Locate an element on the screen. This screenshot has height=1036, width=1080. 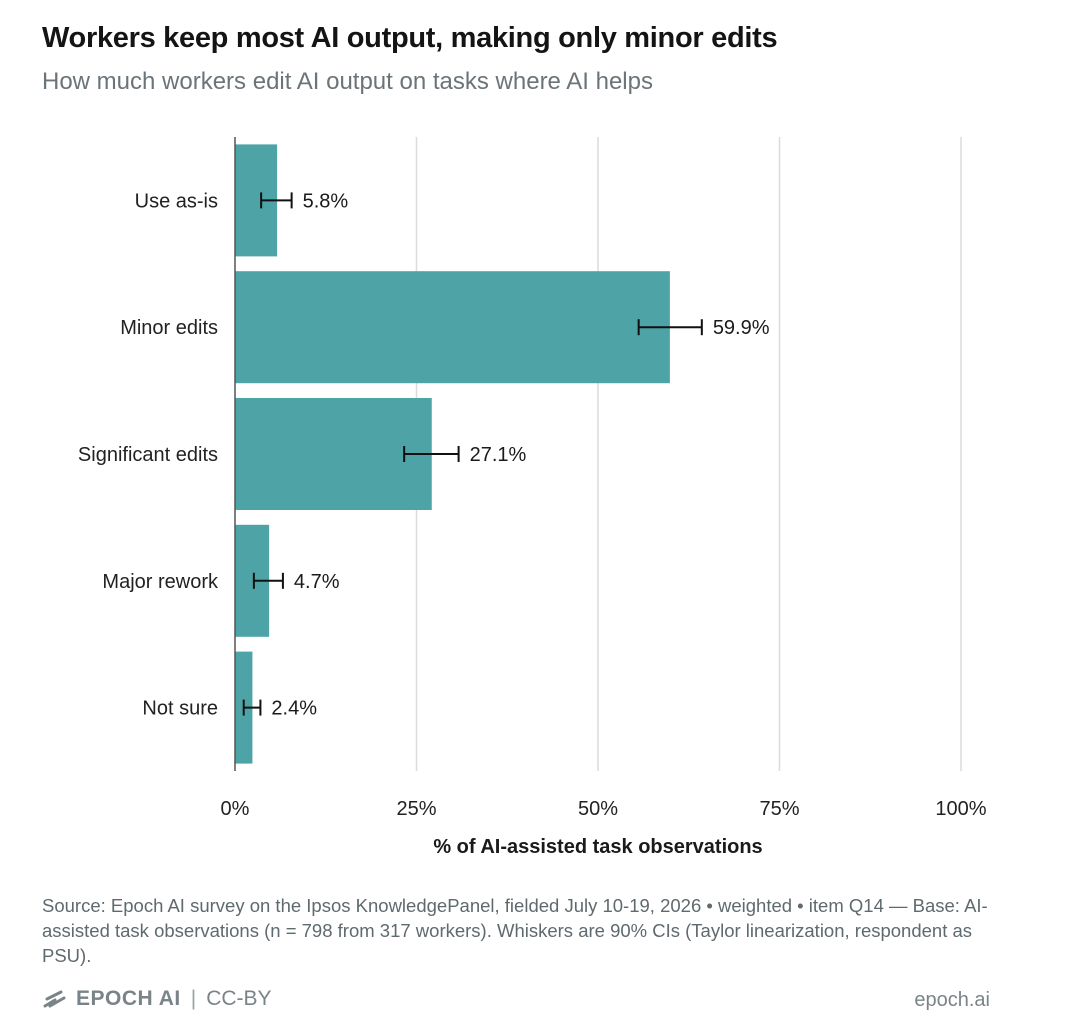
x-tick-label: 50% is located at coordinates (598, 809).